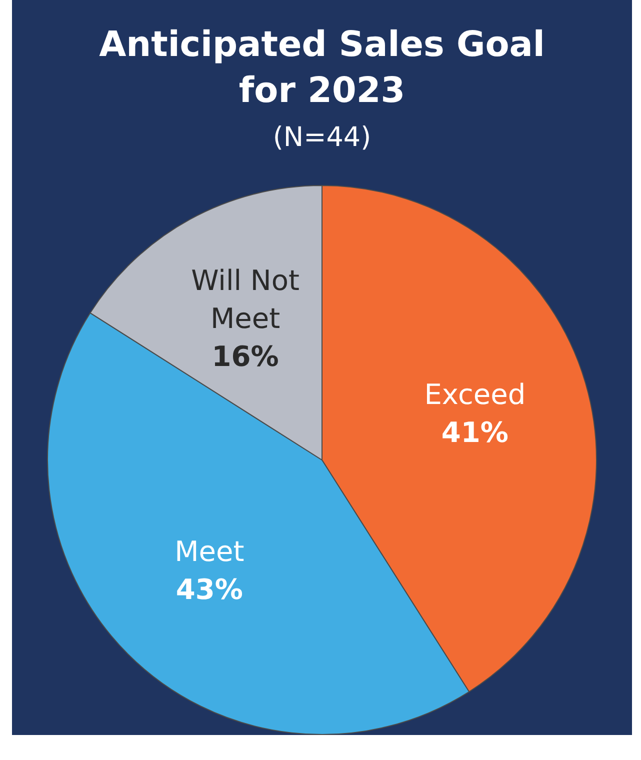  I want to click on data-label: 43%, so click(209, 589).